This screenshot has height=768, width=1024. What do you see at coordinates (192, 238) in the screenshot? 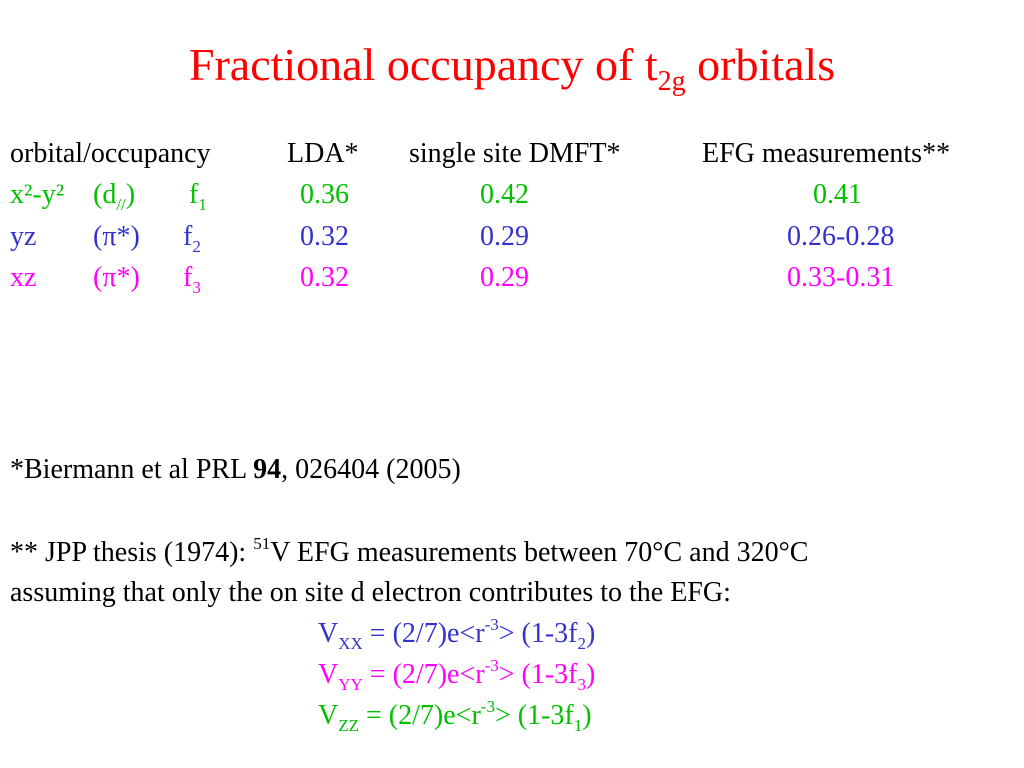
I see `row-f-2: f2` at bounding box center [192, 238].